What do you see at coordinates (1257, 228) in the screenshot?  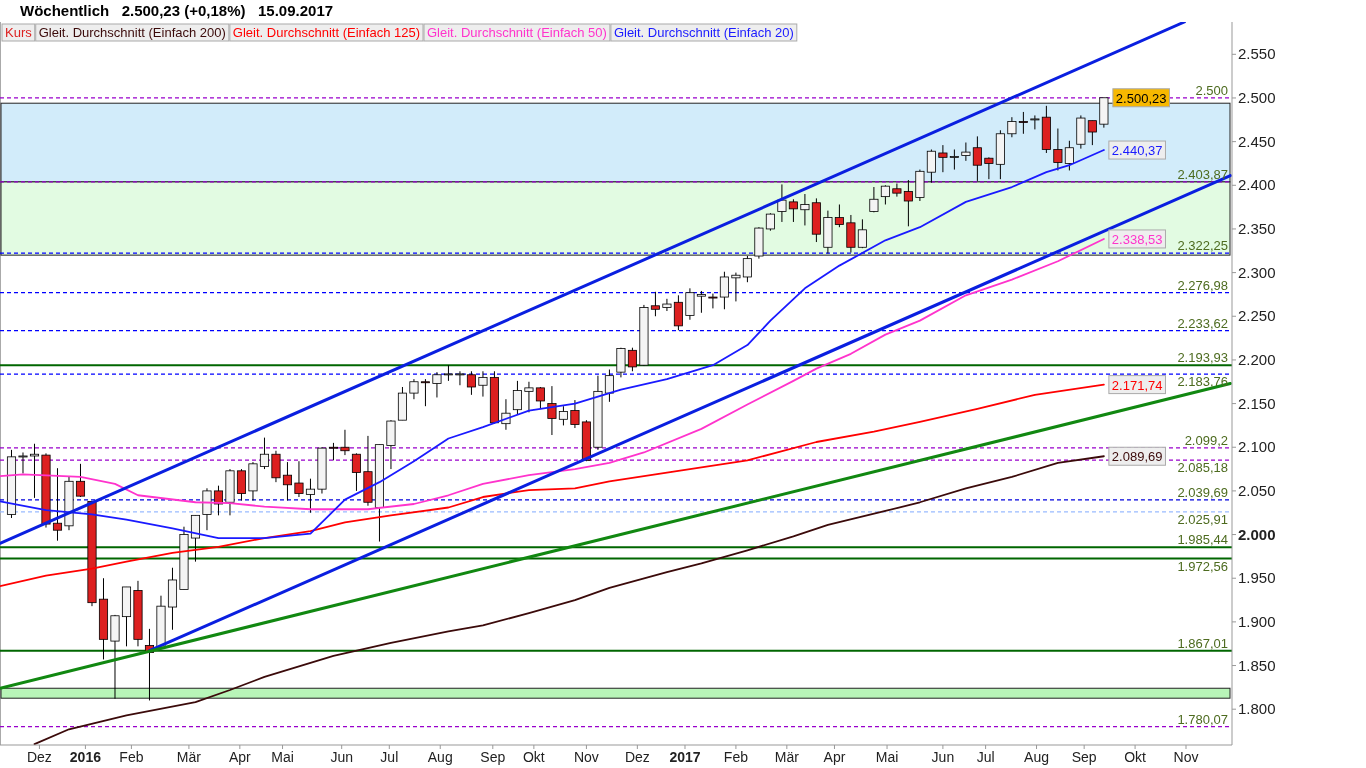 I see `y-tick-label: 2.350` at bounding box center [1257, 228].